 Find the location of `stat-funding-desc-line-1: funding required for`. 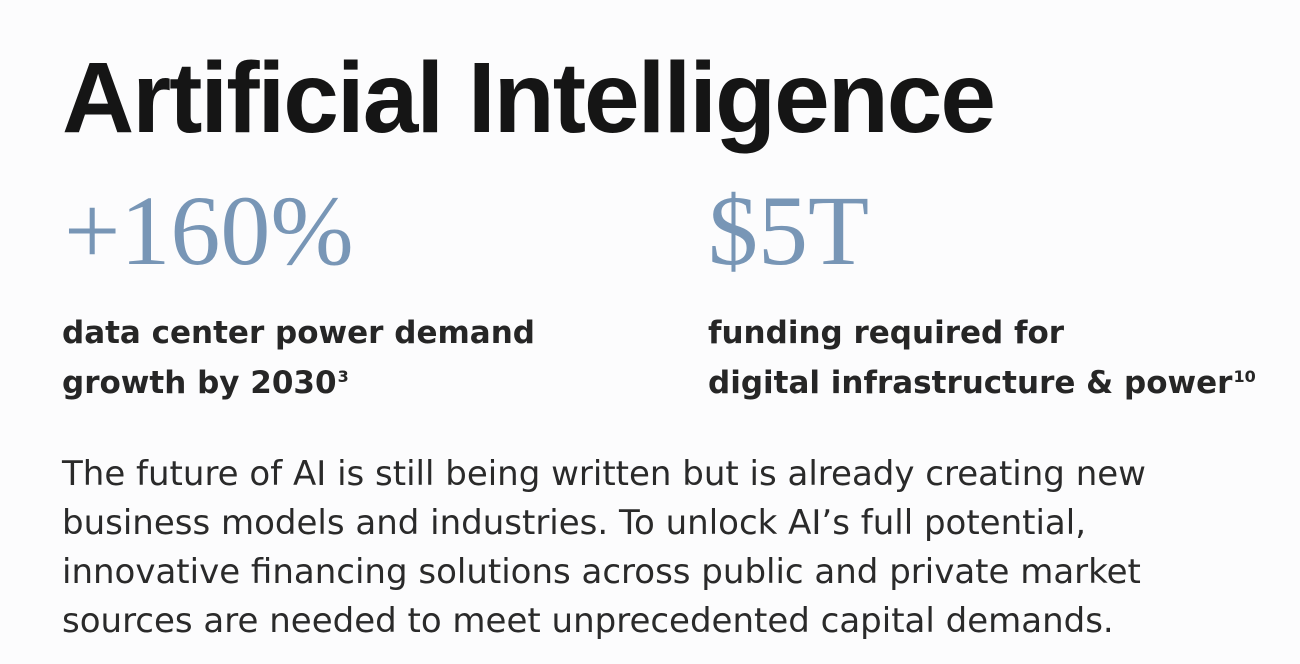

stat-funding-desc-line-1: funding required for is located at coordinates (886, 333).